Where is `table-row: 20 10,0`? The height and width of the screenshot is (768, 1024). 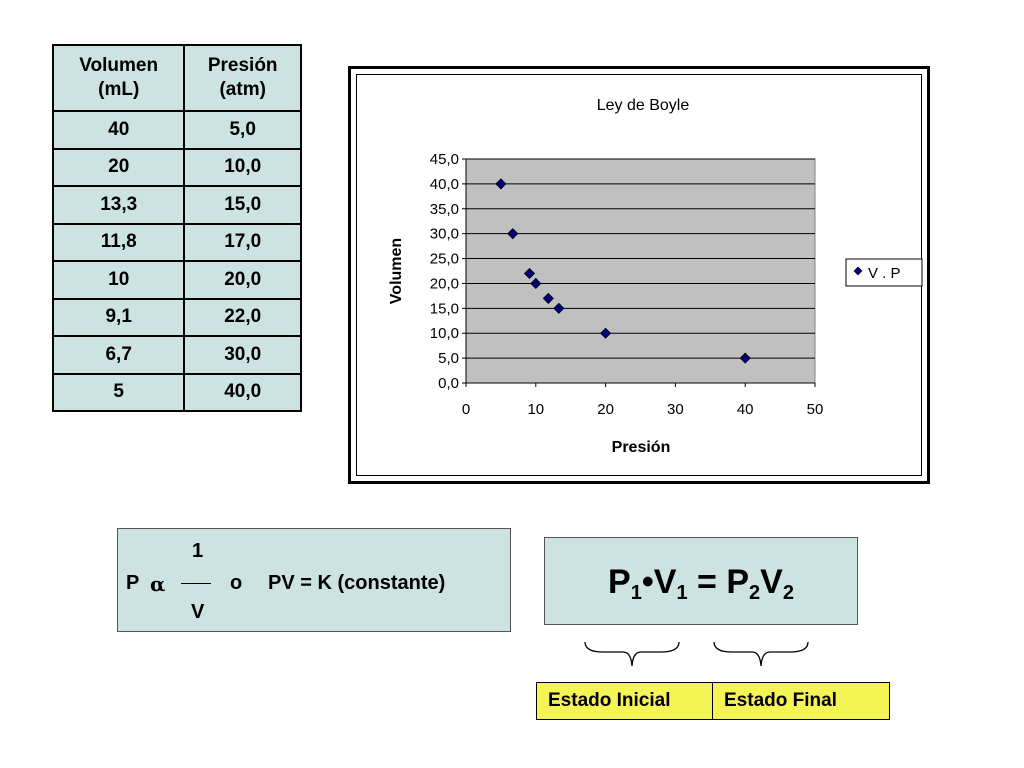
table-row: 20 10,0 is located at coordinates (176, 167).